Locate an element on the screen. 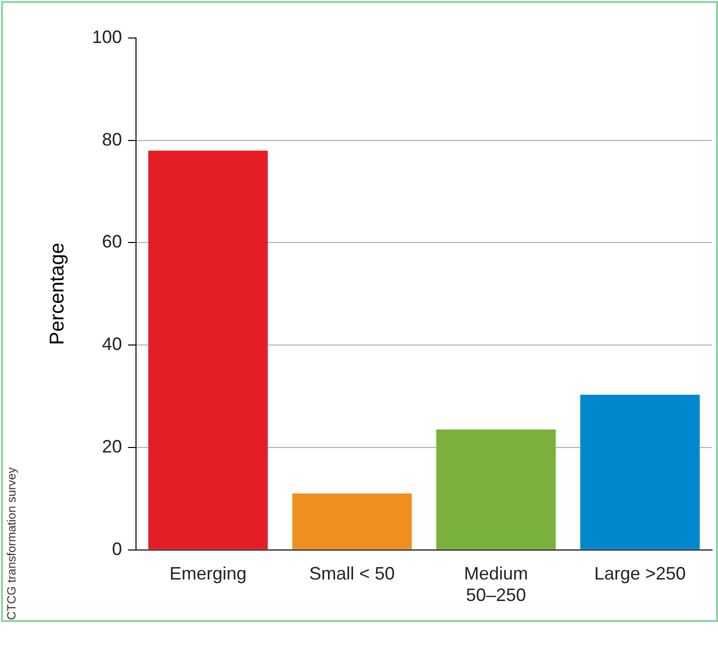 This screenshot has height=649, width=718. y-tick-label: 60 is located at coordinates (112, 242).